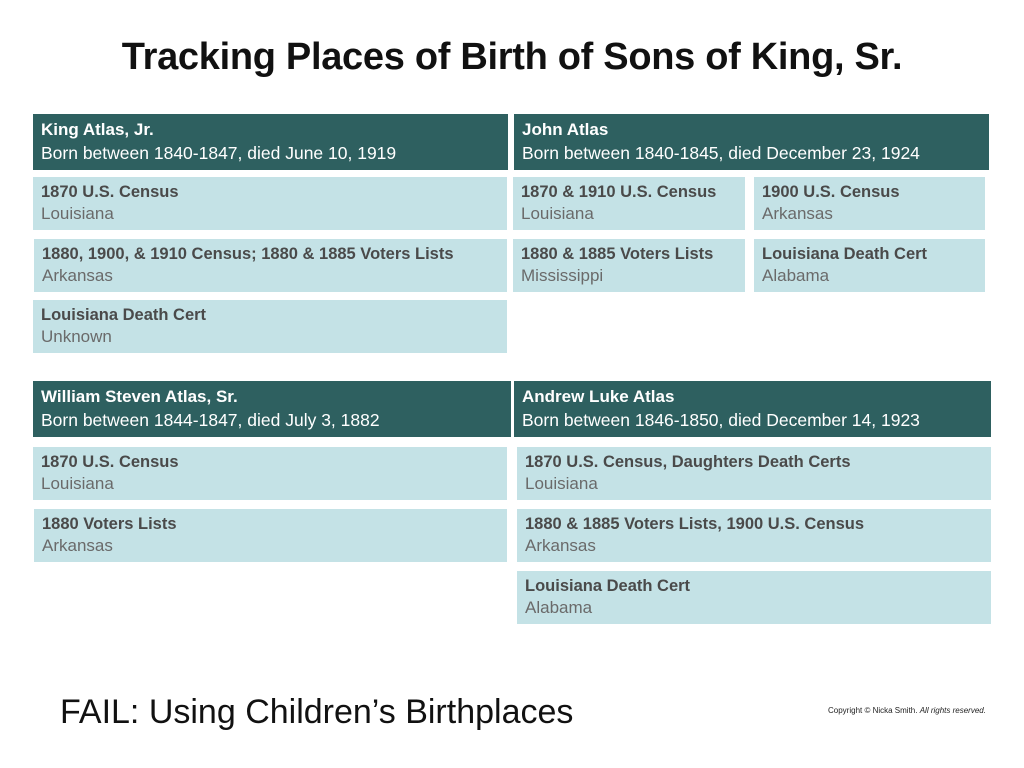  Describe the element at coordinates (317, 712) in the screenshot. I see `fail-caption: FAIL: Using Children’s Birthplaces` at that location.